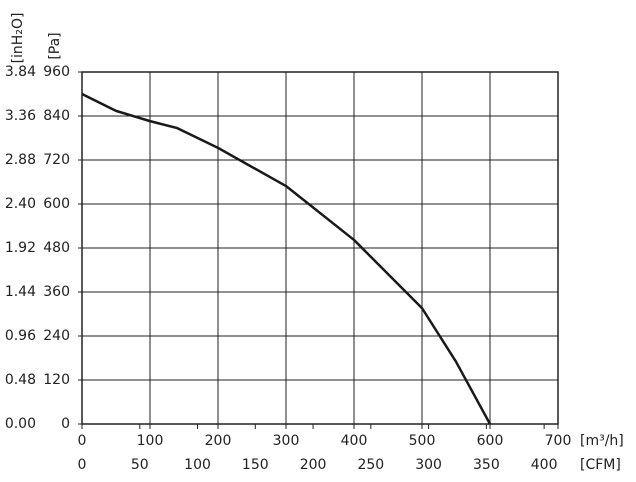 This screenshot has height=482, width=636. What do you see at coordinates (490, 441) in the screenshot?
I see `x-tick-label: 600` at bounding box center [490, 441].